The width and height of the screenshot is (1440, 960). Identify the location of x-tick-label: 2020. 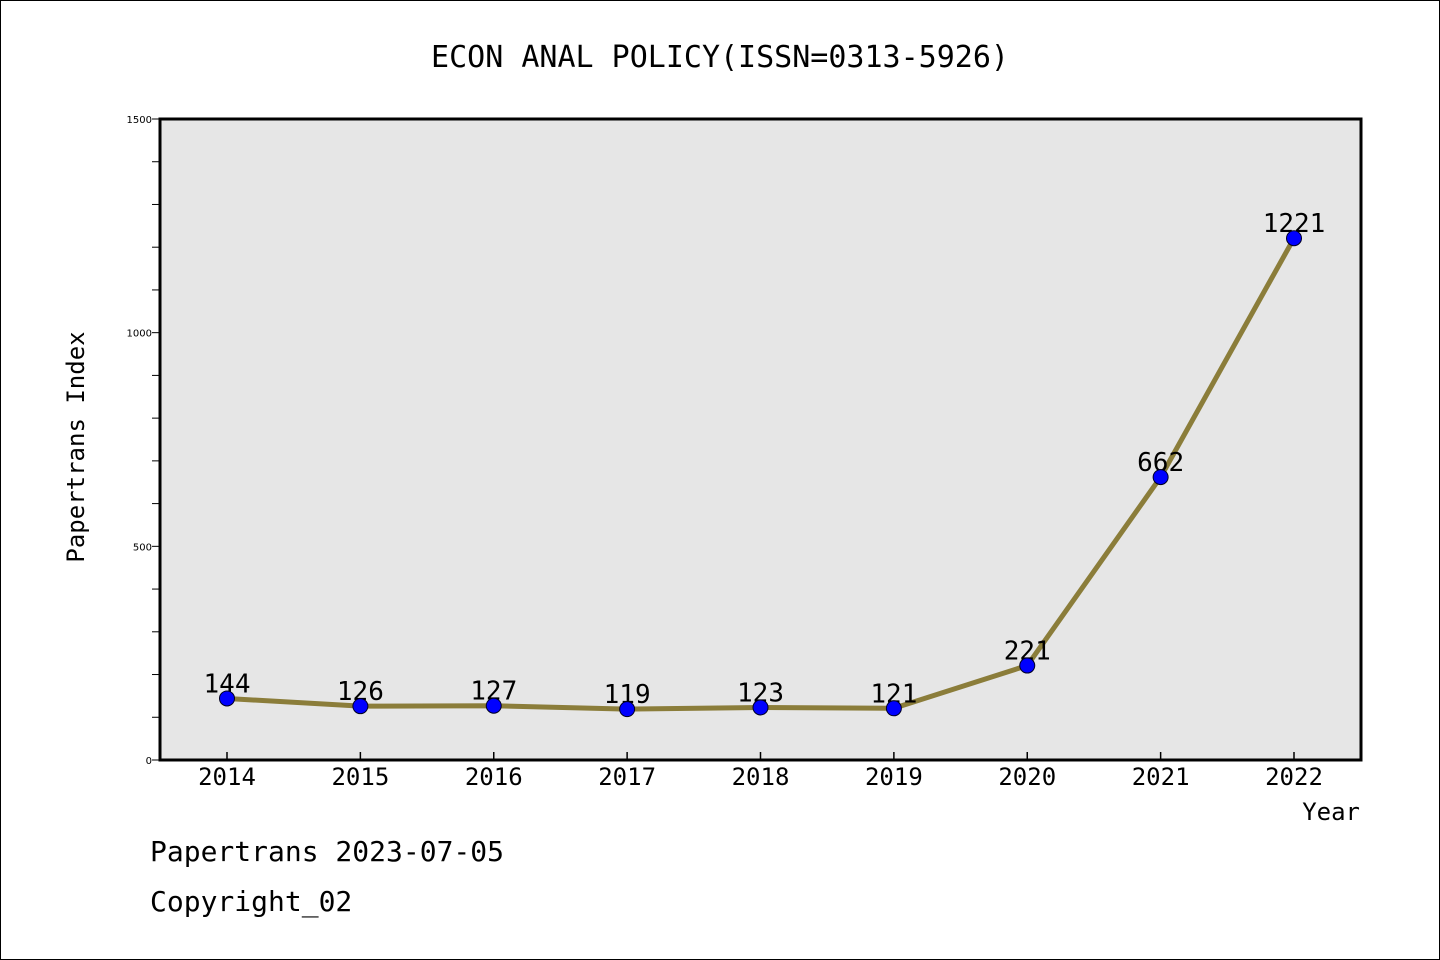
(1027, 777).